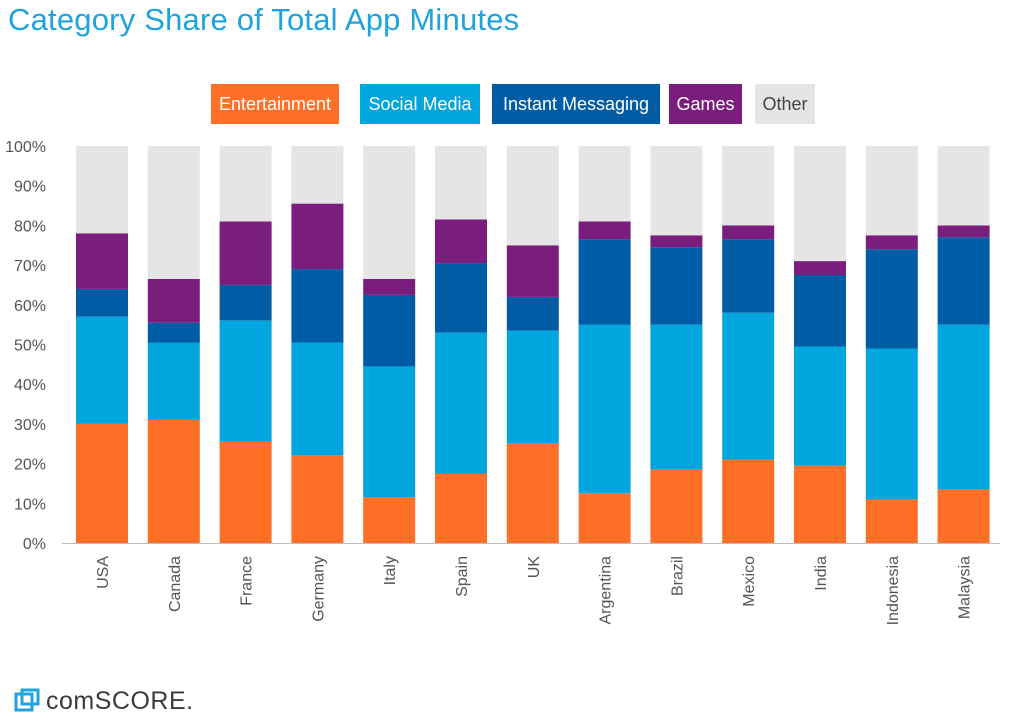  Describe the element at coordinates (532, 493) in the screenshot. I see `bar-uk-entertainment` at that location.